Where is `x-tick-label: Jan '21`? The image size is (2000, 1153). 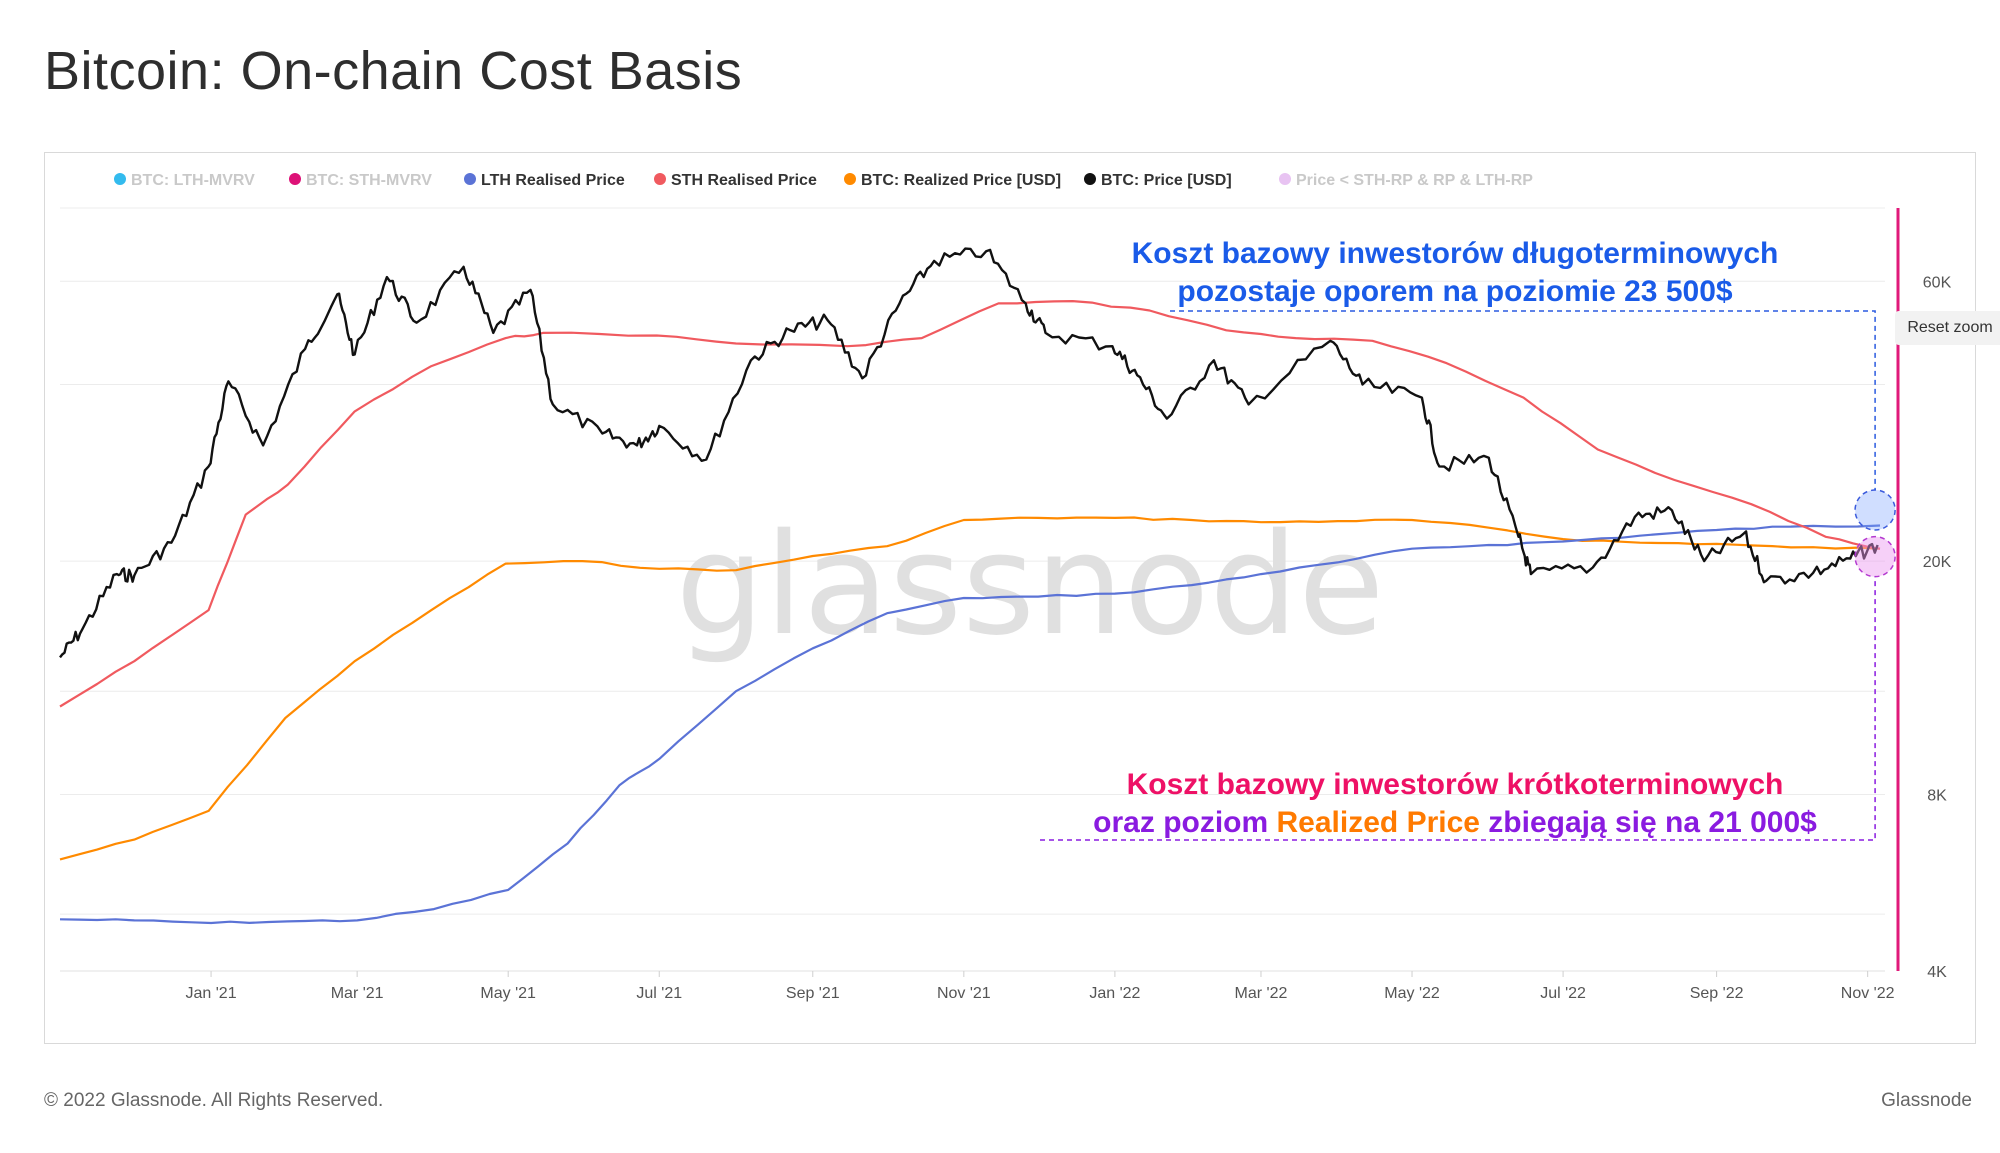 x-tick-label: Jan '21 is located at coordinates (211, 993).